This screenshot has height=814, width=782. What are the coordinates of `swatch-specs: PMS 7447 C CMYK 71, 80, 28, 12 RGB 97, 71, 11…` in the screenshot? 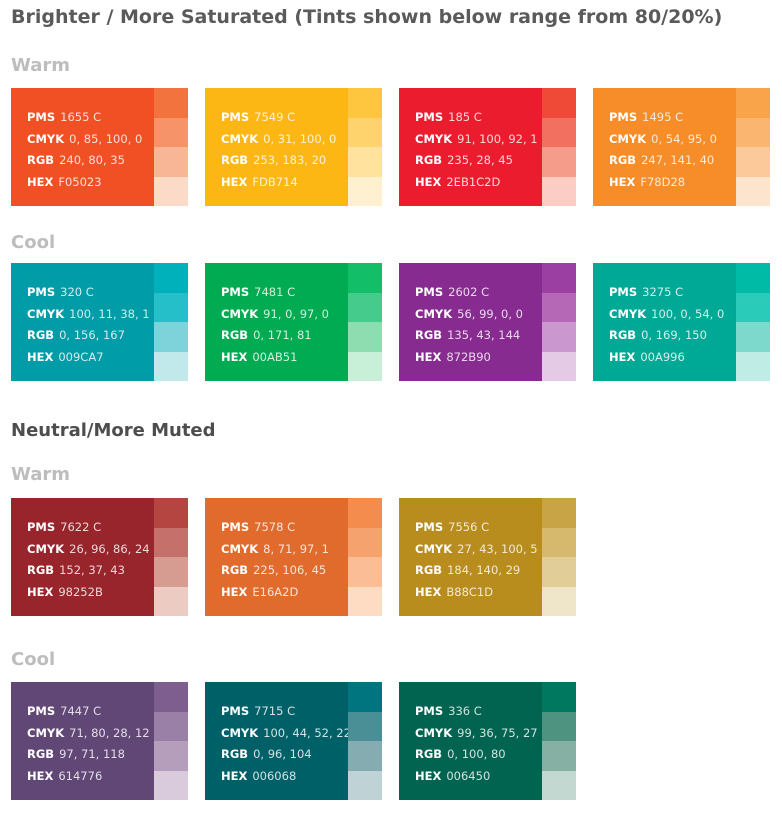 It's located at (88, 744).